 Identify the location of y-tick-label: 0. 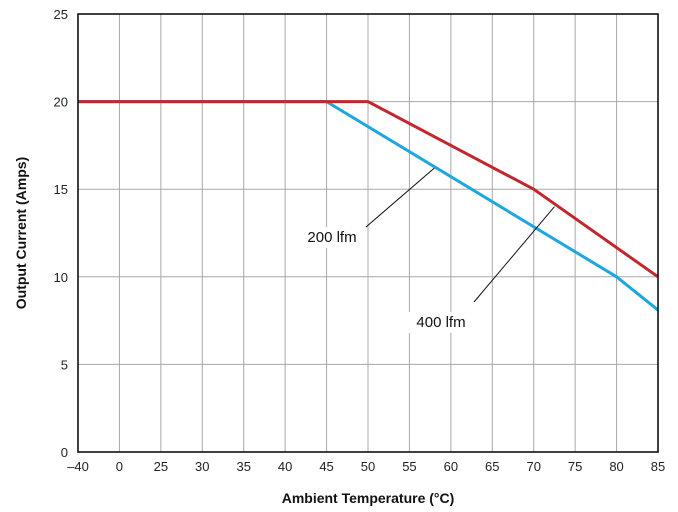
(64, 452).